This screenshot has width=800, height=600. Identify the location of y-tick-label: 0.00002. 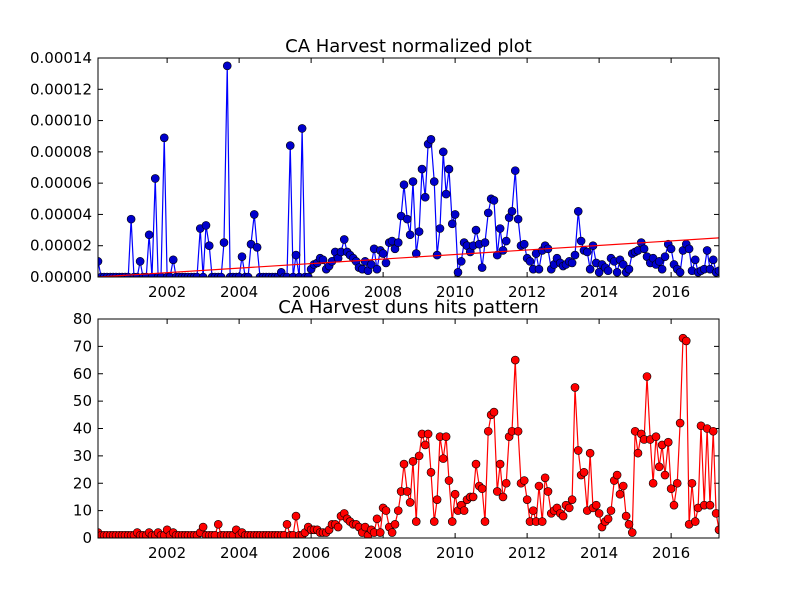
(61, 246).